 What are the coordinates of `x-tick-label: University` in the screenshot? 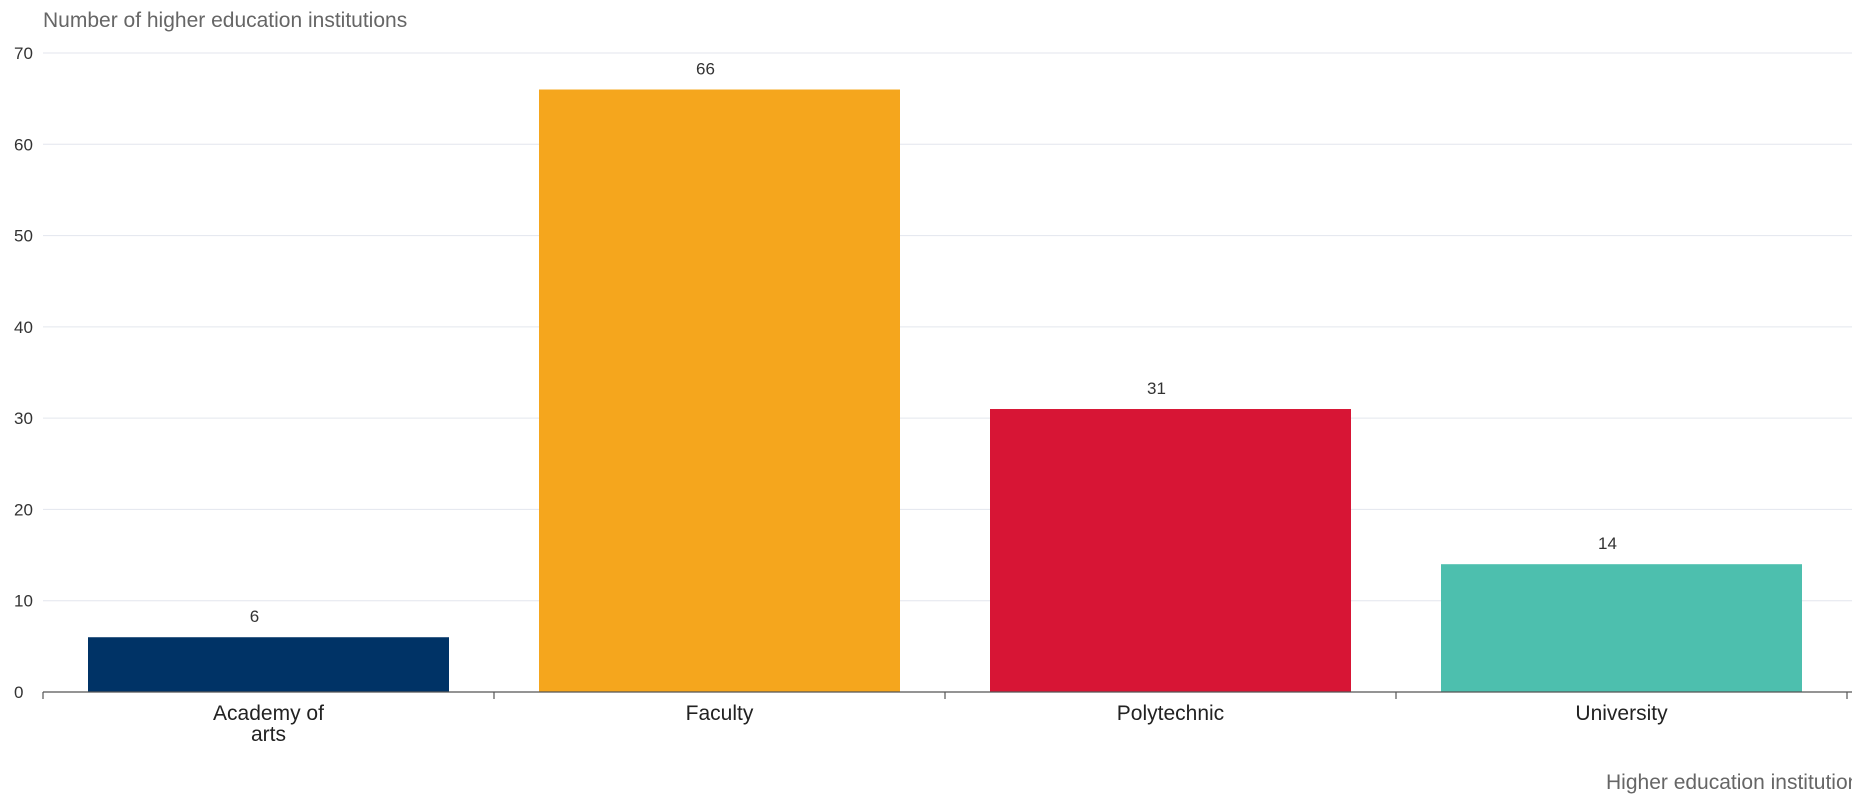 It's located at (1621, 713).